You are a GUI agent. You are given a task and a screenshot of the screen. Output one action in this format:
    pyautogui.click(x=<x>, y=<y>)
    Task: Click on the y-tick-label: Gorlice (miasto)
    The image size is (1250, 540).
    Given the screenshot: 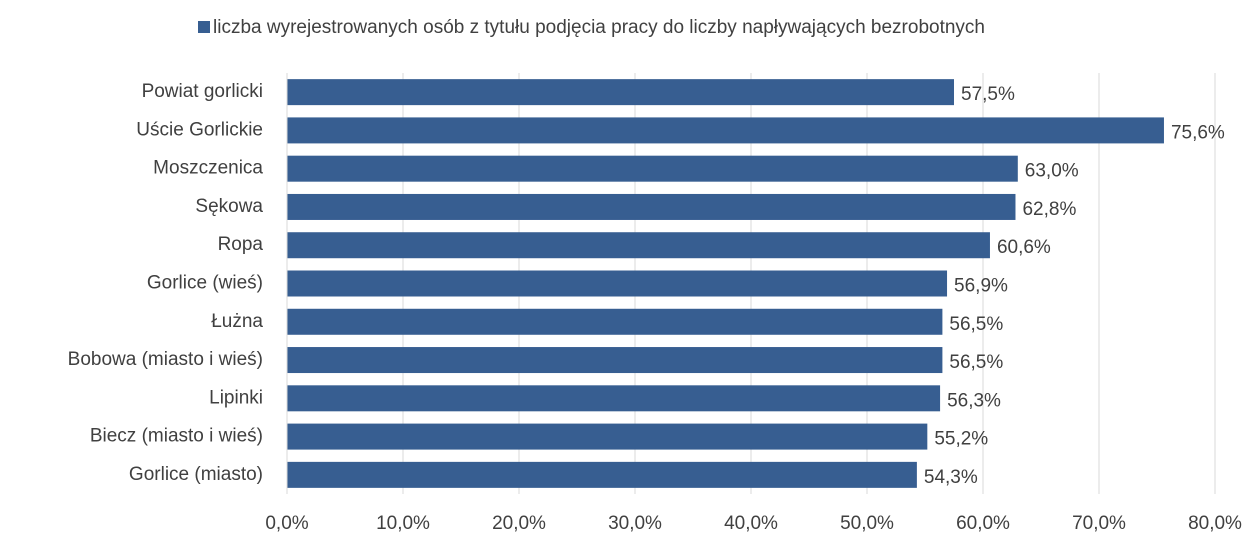 What is the action you would take?
    pyautogui.click(x=196, y=474)
    